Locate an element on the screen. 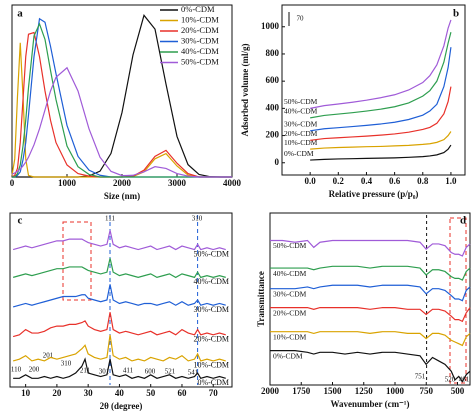  annotation: 461 is located at coordinates (464, 380).